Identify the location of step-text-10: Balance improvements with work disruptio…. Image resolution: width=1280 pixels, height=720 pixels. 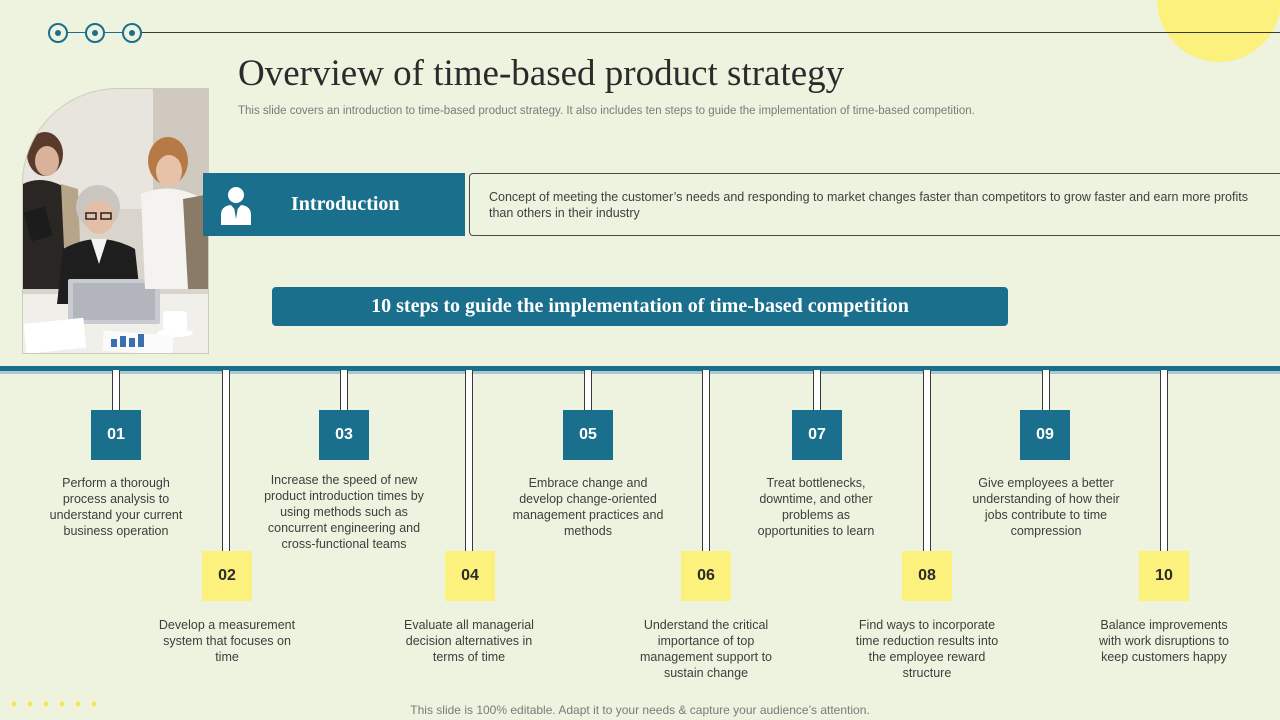
(1164, 641).